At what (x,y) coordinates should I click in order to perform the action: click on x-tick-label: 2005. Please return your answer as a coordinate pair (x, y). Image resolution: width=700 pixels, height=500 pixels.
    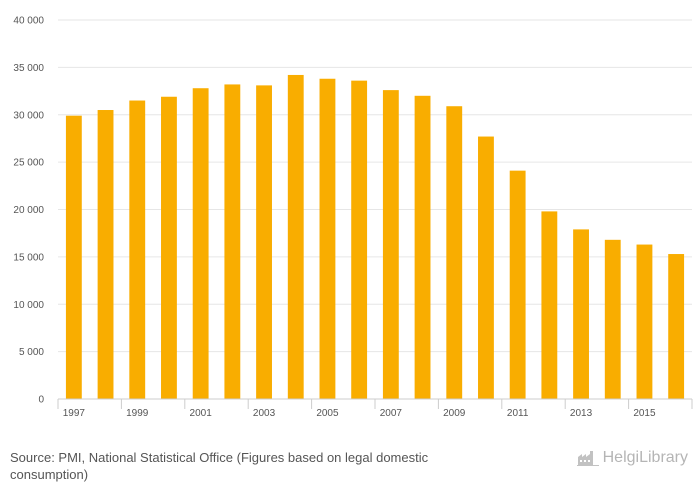
    Looking at the image, I should click on (327, 413).